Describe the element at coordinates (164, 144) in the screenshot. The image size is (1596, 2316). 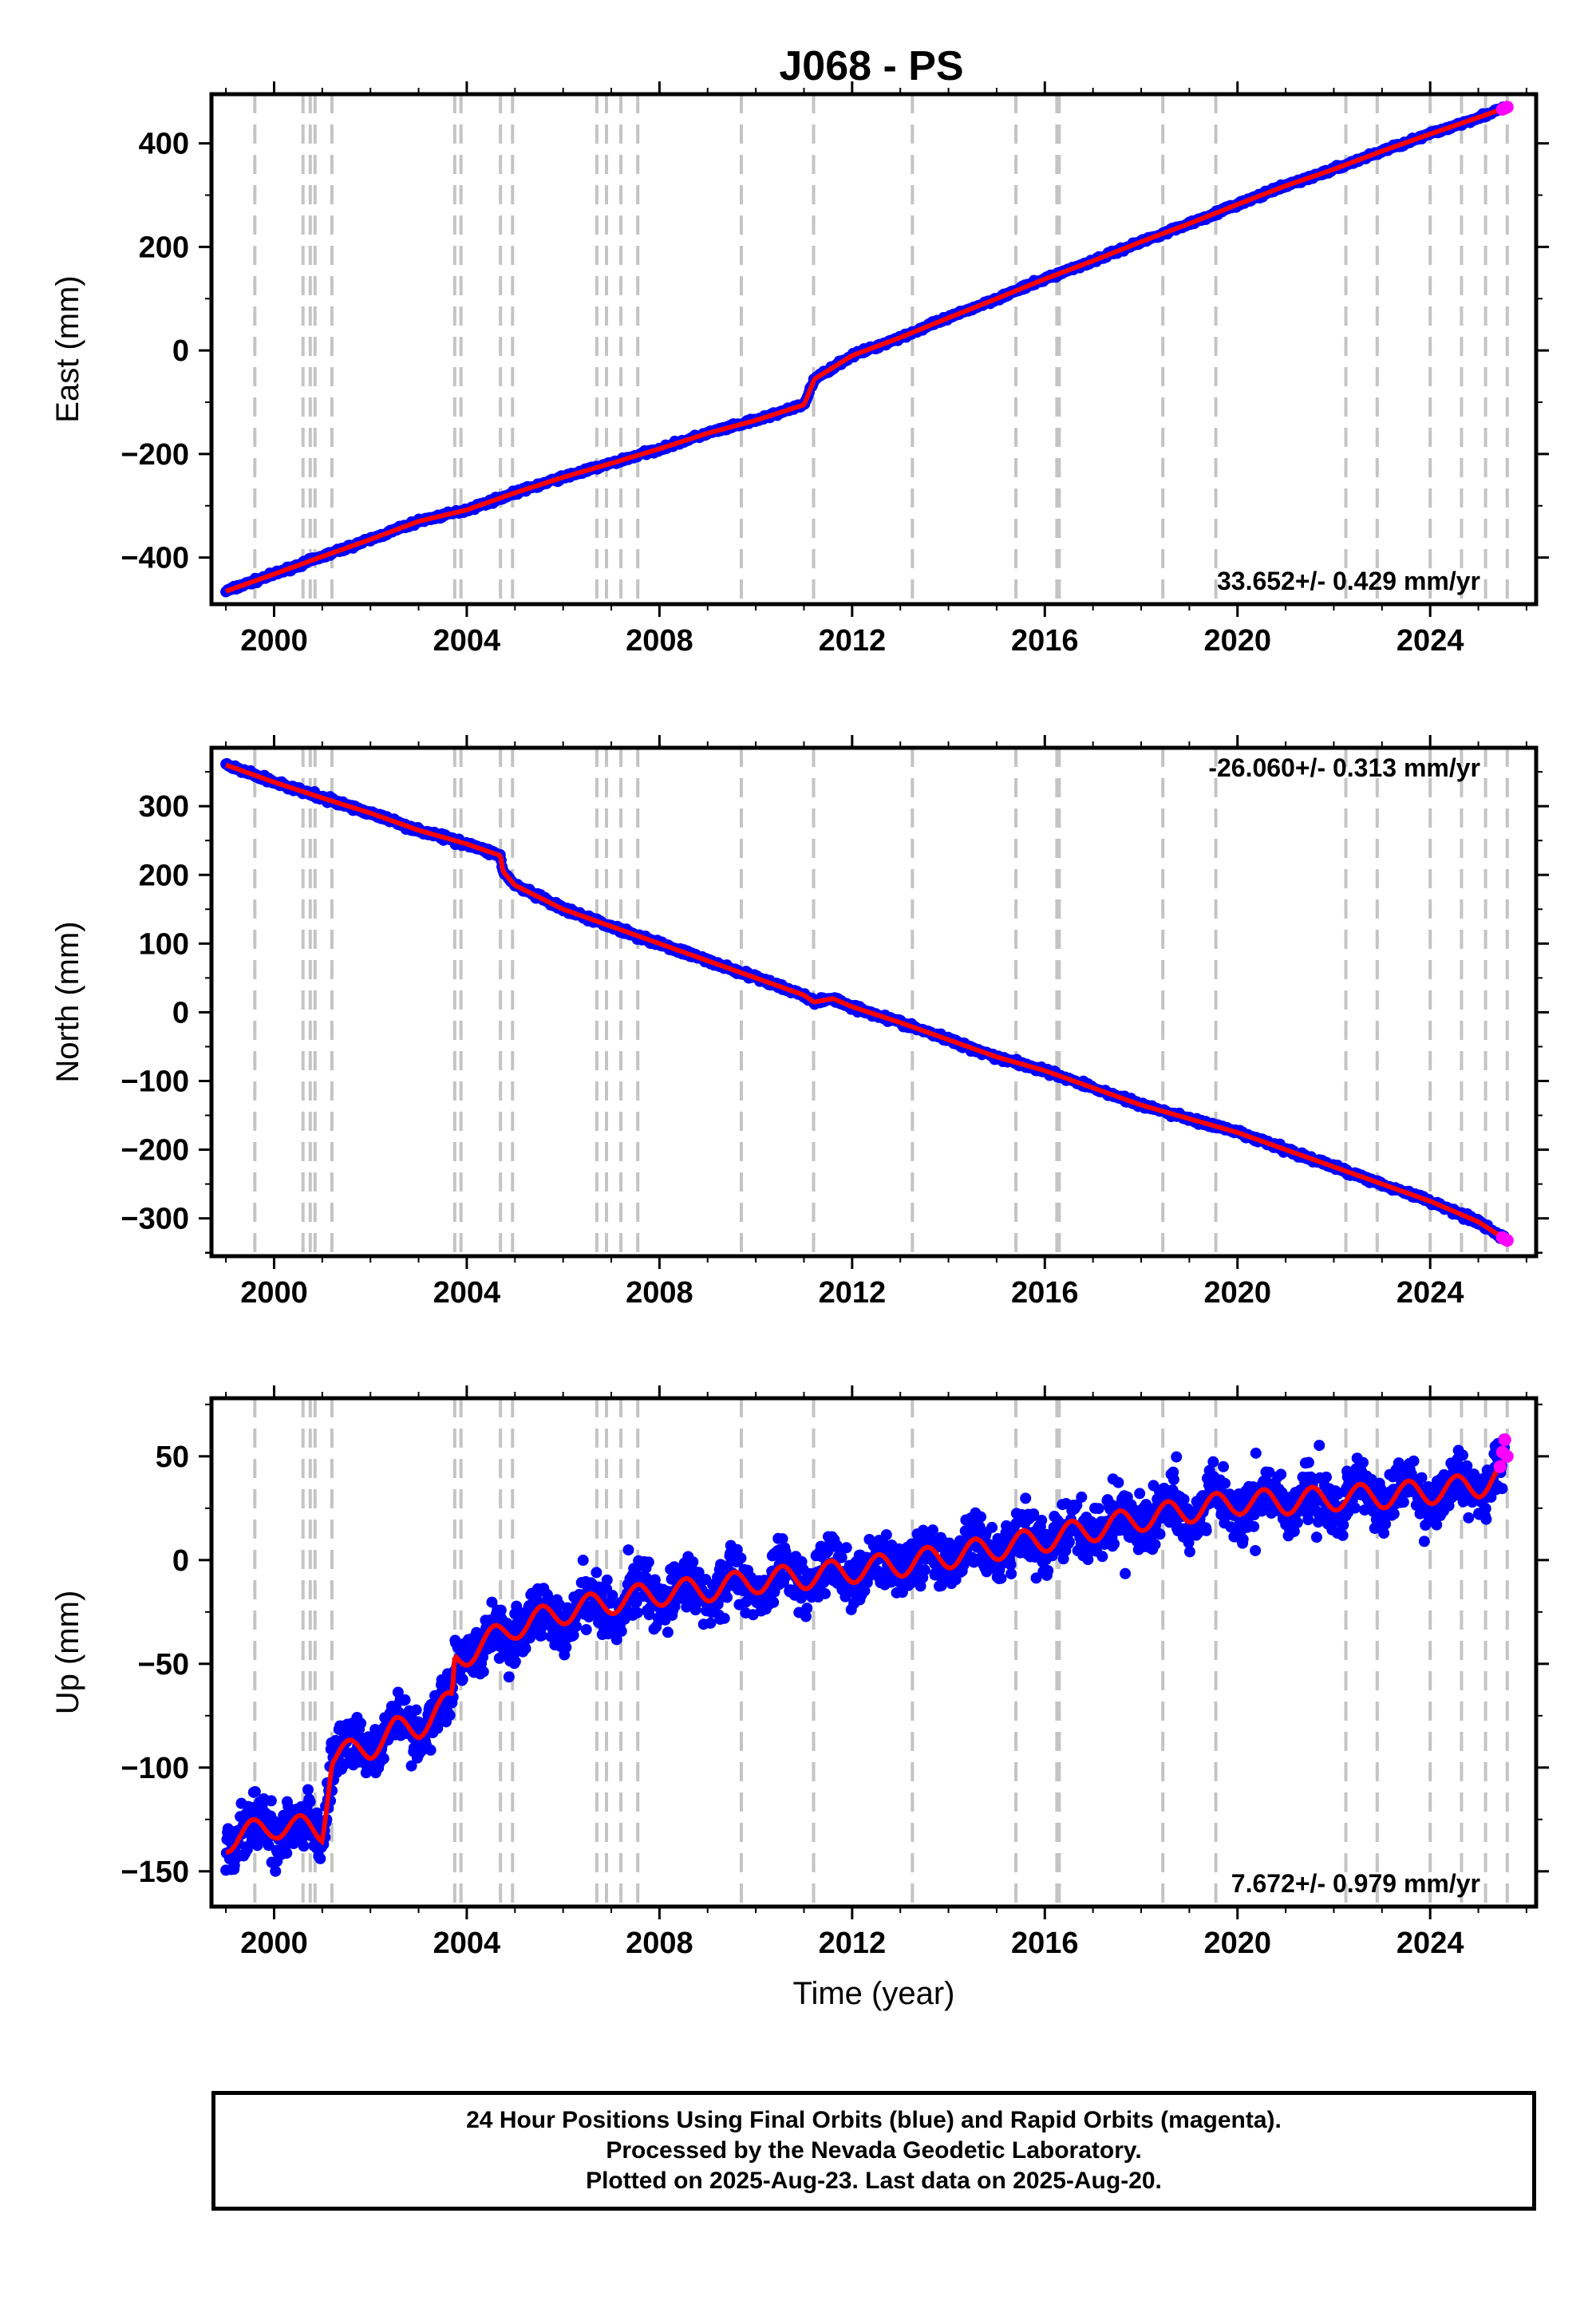
I see `y-tick-label: 400` at that location.